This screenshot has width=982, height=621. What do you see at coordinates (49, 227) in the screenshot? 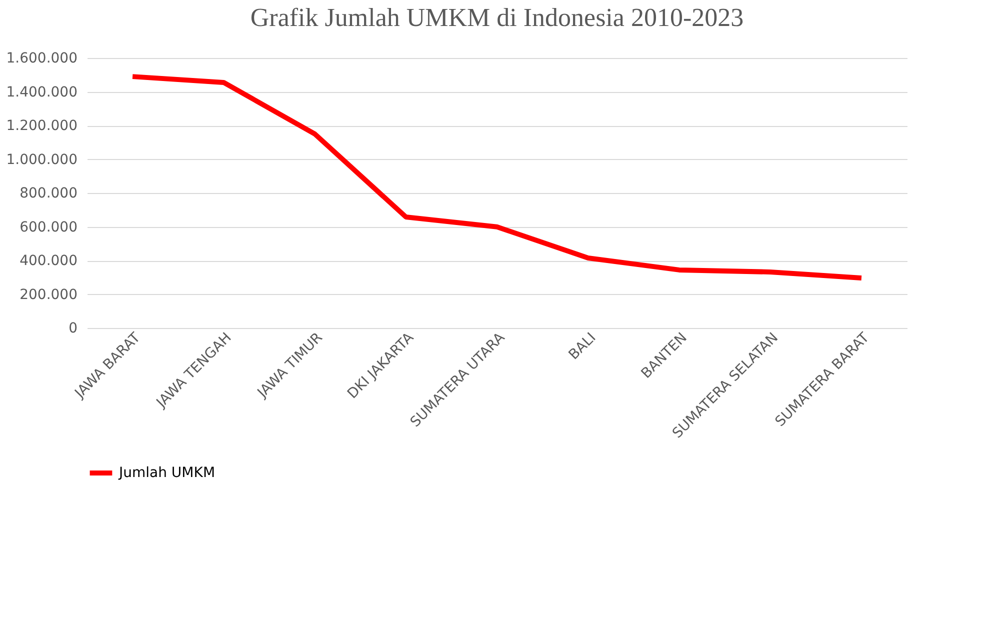
I see `y-tick-label: 600.000` at bounding box center [49, 227].